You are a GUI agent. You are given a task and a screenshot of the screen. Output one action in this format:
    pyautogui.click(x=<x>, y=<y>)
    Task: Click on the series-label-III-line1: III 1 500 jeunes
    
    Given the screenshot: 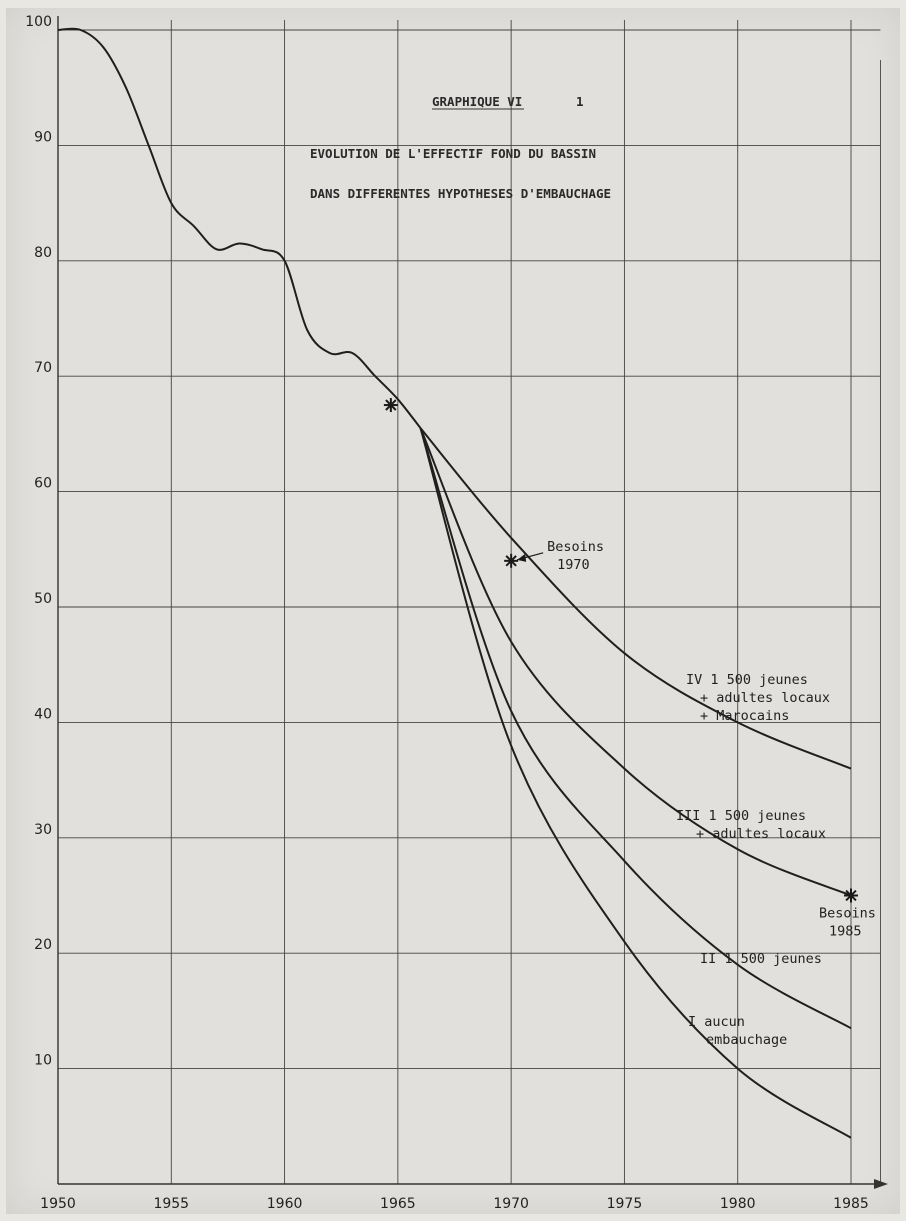 What is the action you would take?
    pyautogui.click(x=741, y=816)
    